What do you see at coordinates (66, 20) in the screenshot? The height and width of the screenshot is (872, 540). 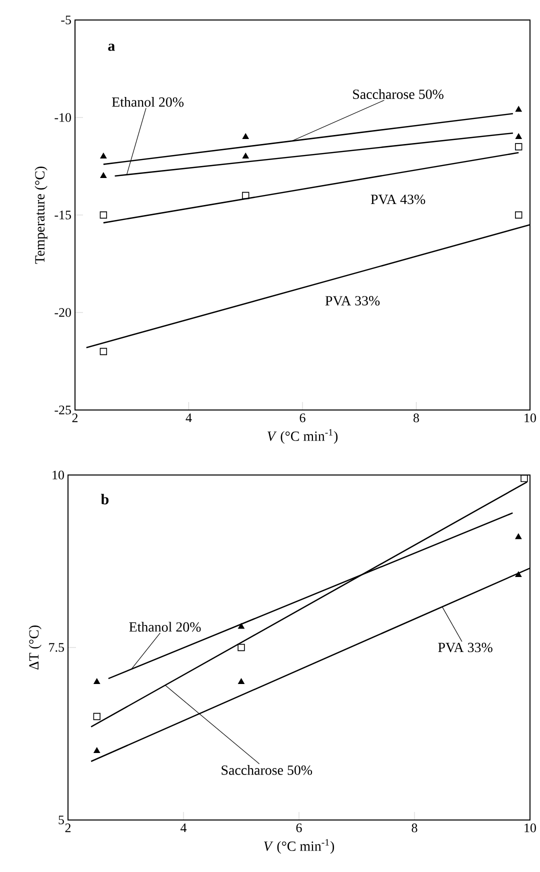 I see `y-tick-label: -5` at bounding box center [66, 20].